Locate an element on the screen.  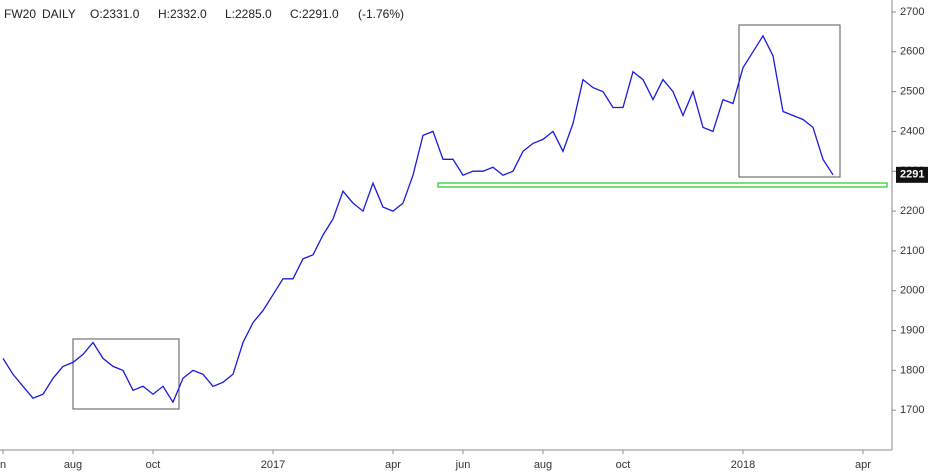
last-price-label: 2291 is located at coordinates (912, 175).